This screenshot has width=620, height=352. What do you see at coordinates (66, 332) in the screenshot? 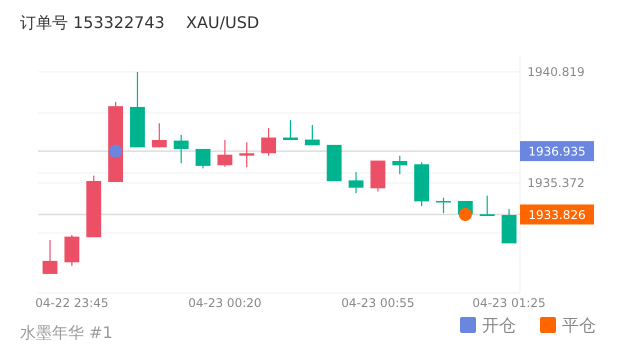
I see `text: 水墨年华 #1` at bounding box center [66, 332].